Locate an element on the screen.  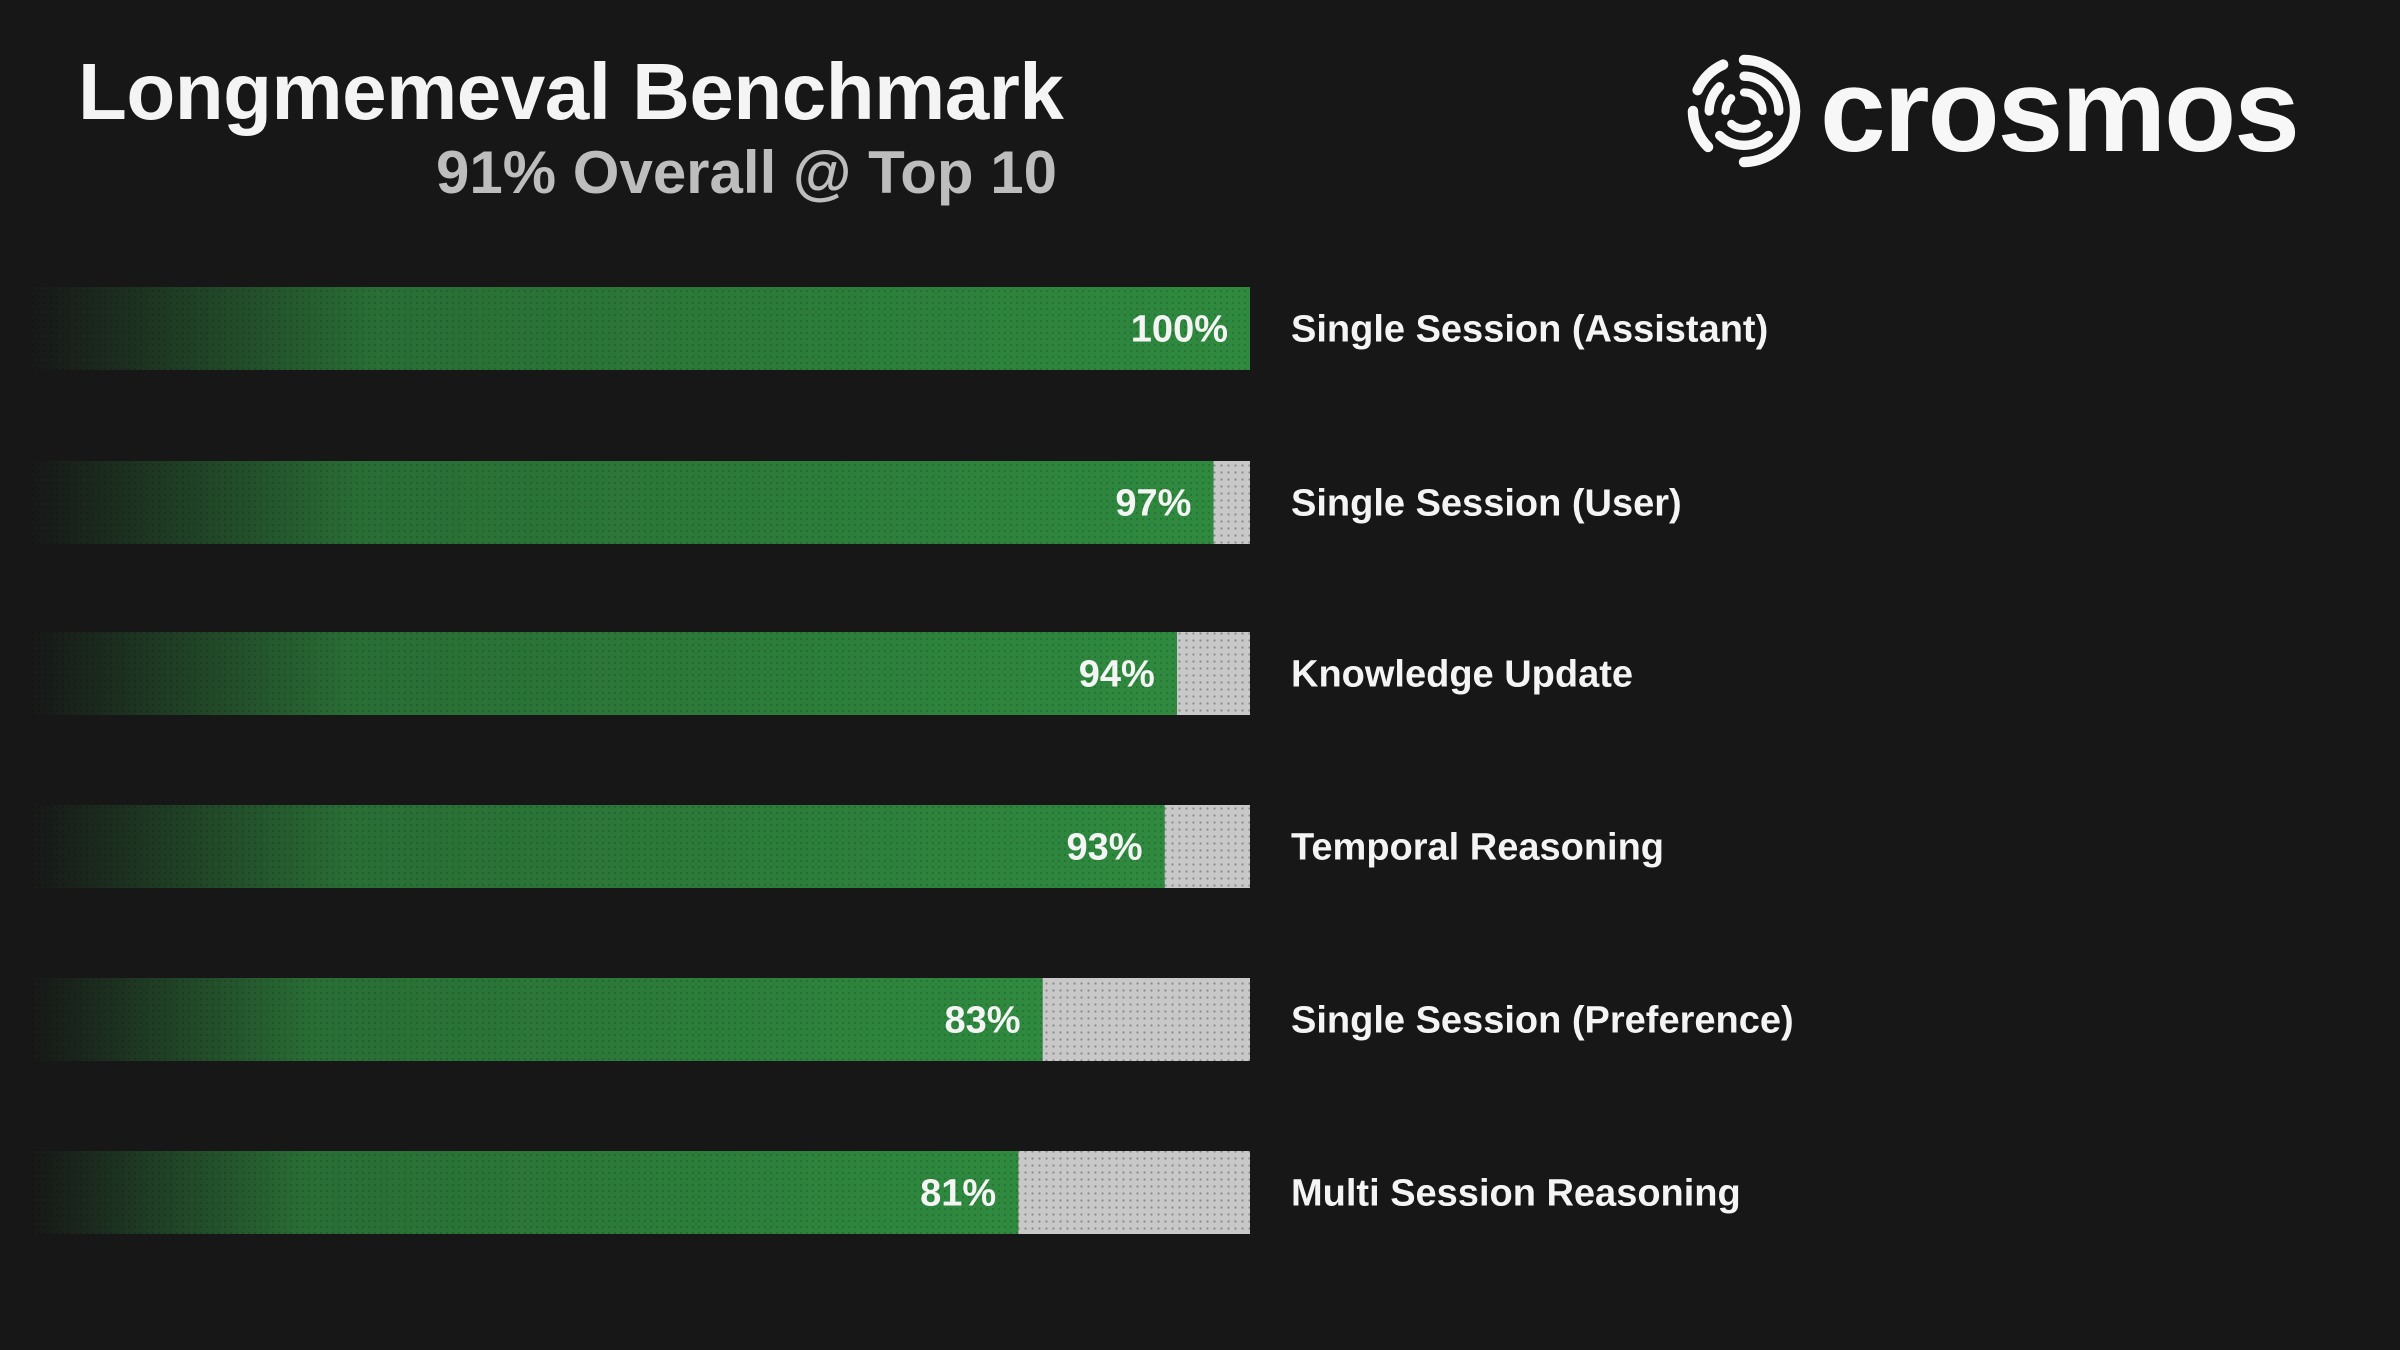
category-label: Temporal Reasoning is located at coordinates (1477, 848).